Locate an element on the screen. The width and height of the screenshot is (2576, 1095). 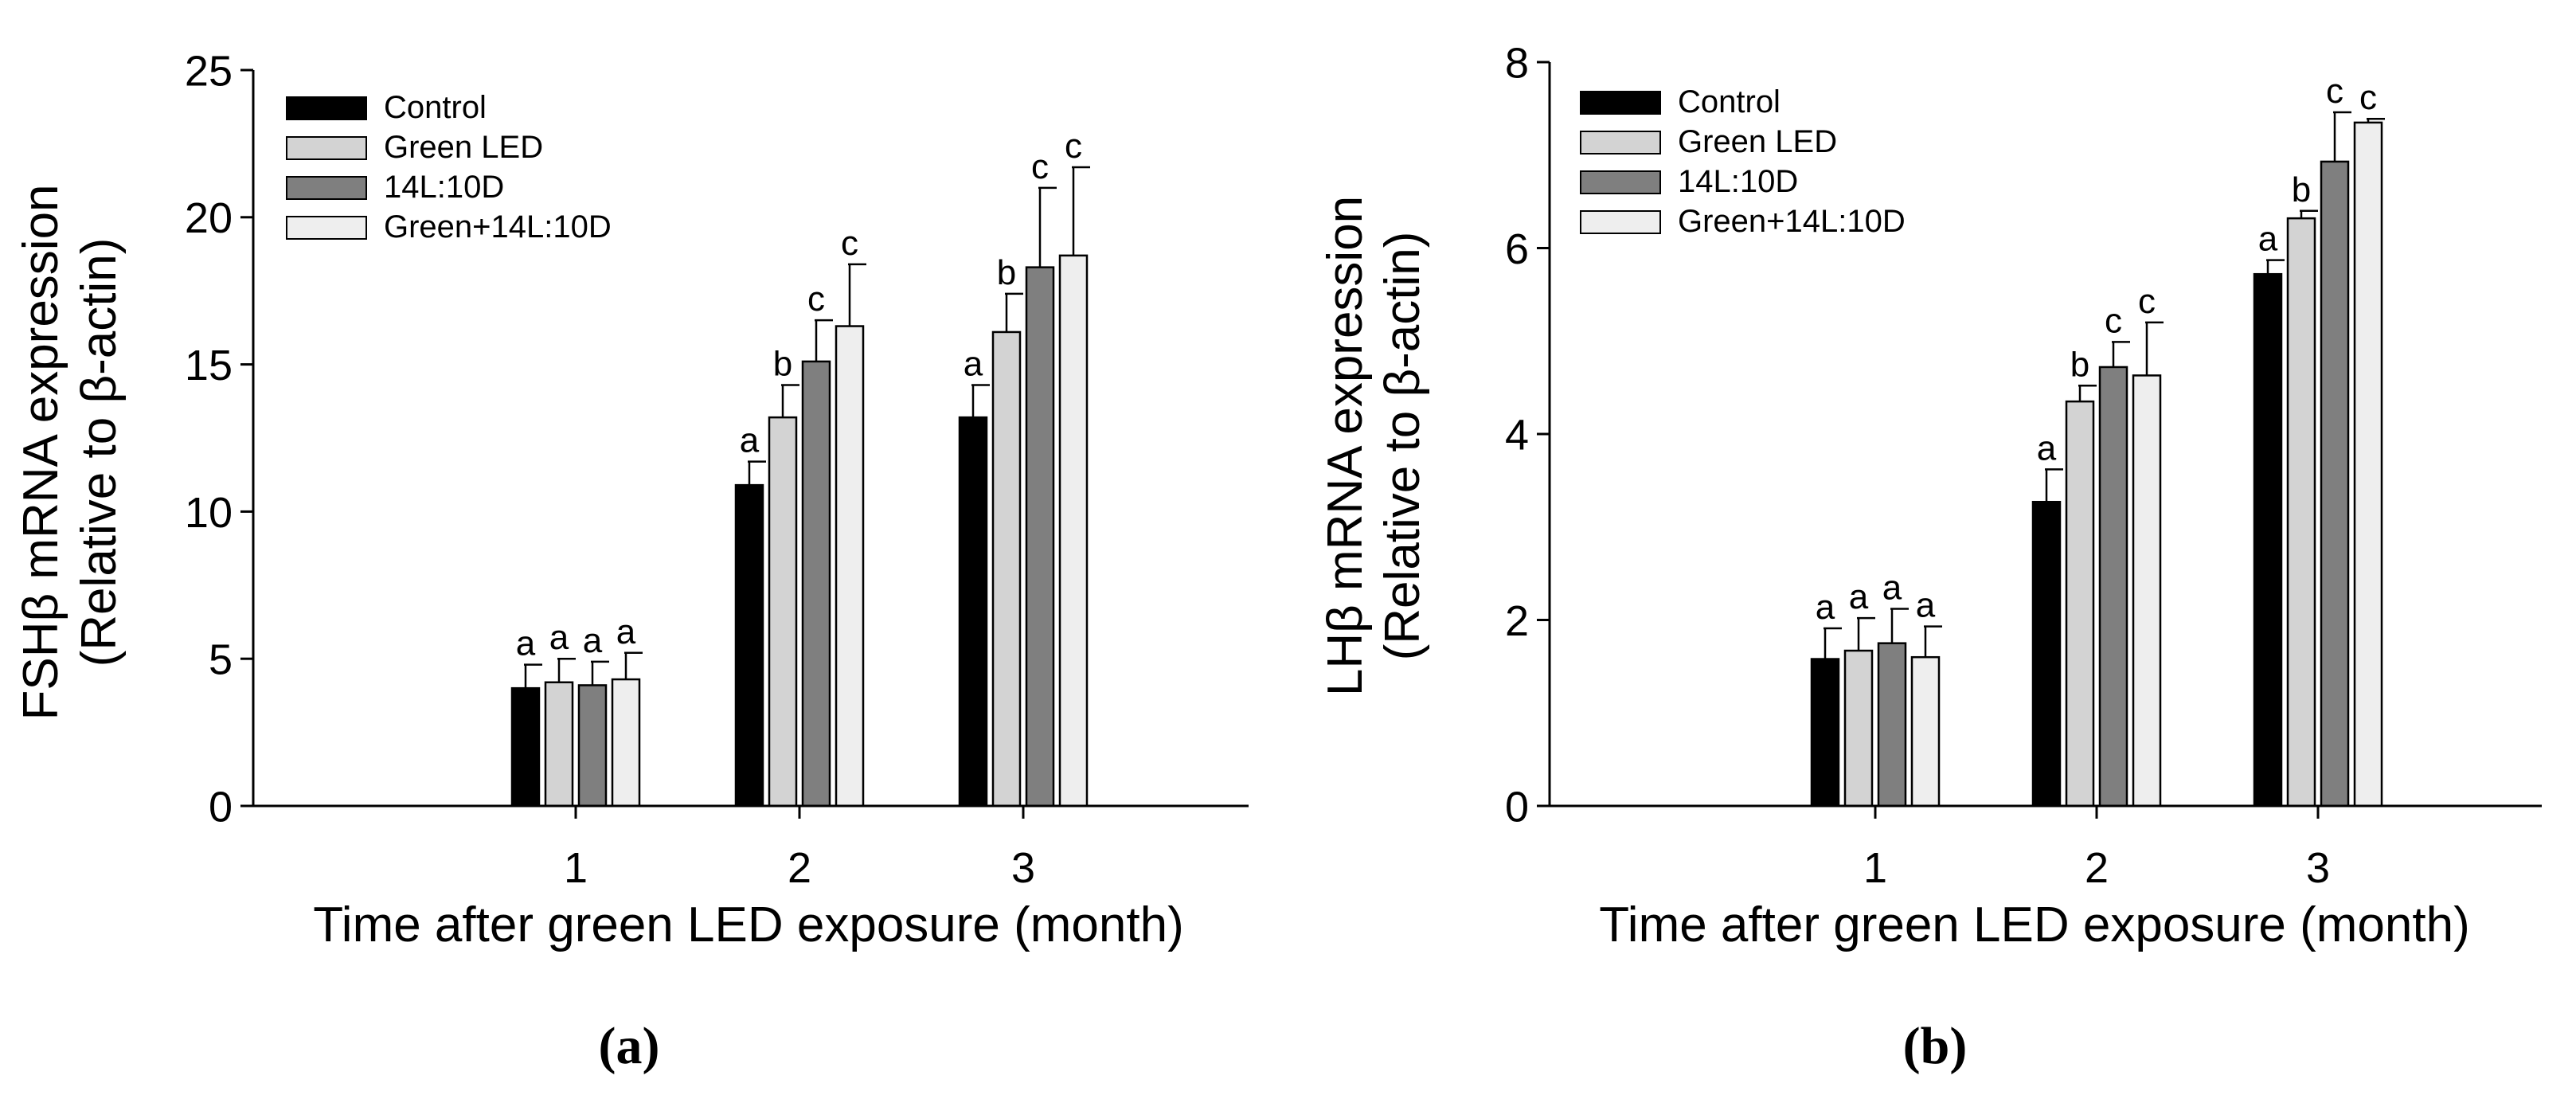
y-axis-label-line1: FSHβ mRNA expression is located at coordinates (41, 452).